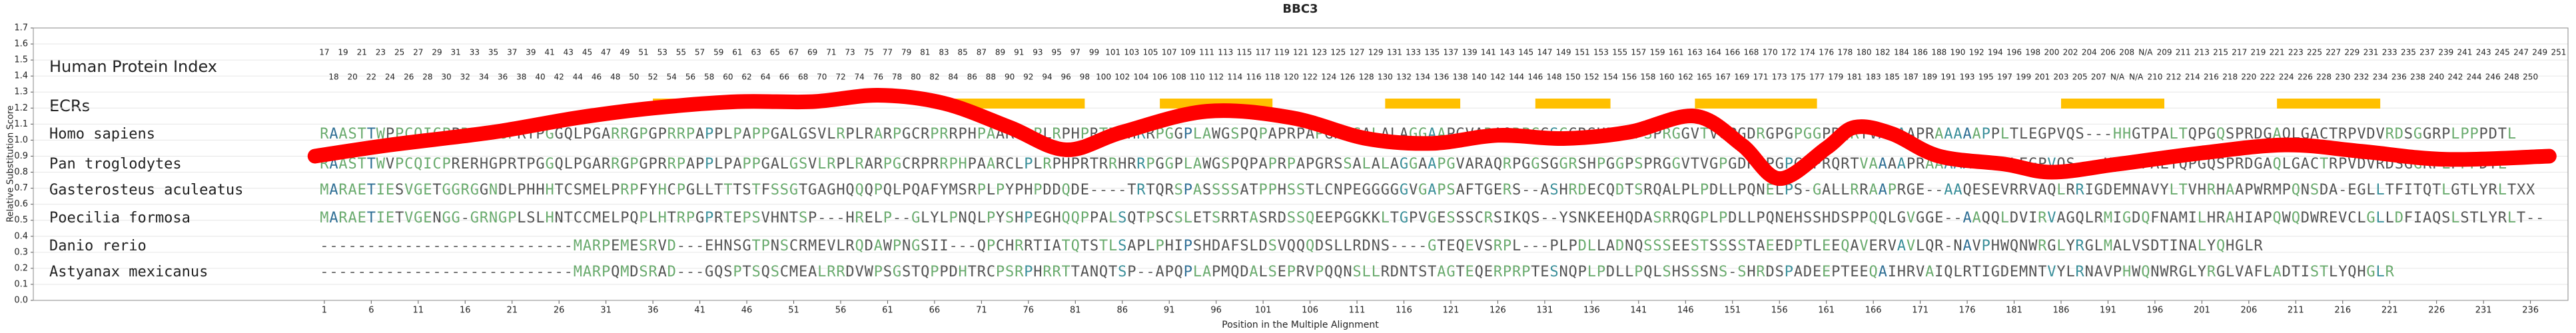  What do you see at coordinates (1010, 190) in the screenshot?
I see `residue: Y` at bounding box center [1010, 190].